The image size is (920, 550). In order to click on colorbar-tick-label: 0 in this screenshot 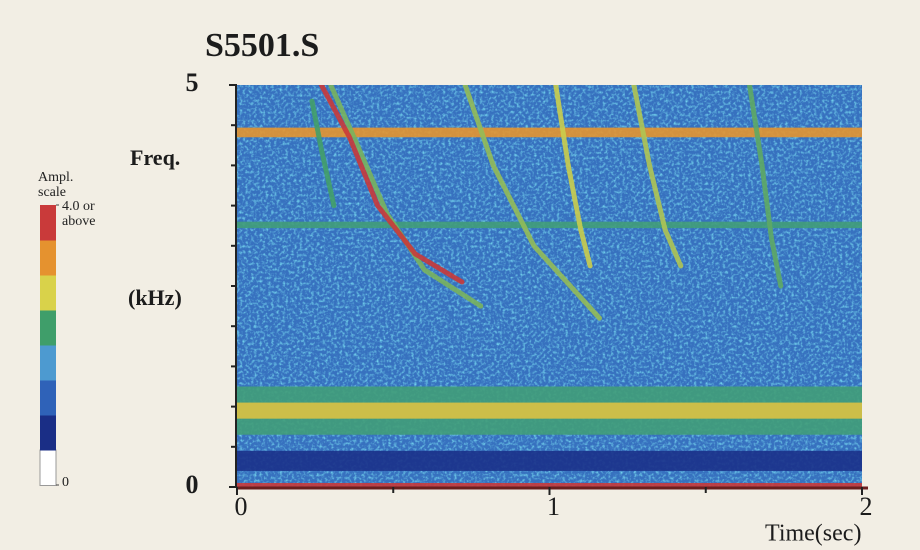, I will do `click(65, 482)`.